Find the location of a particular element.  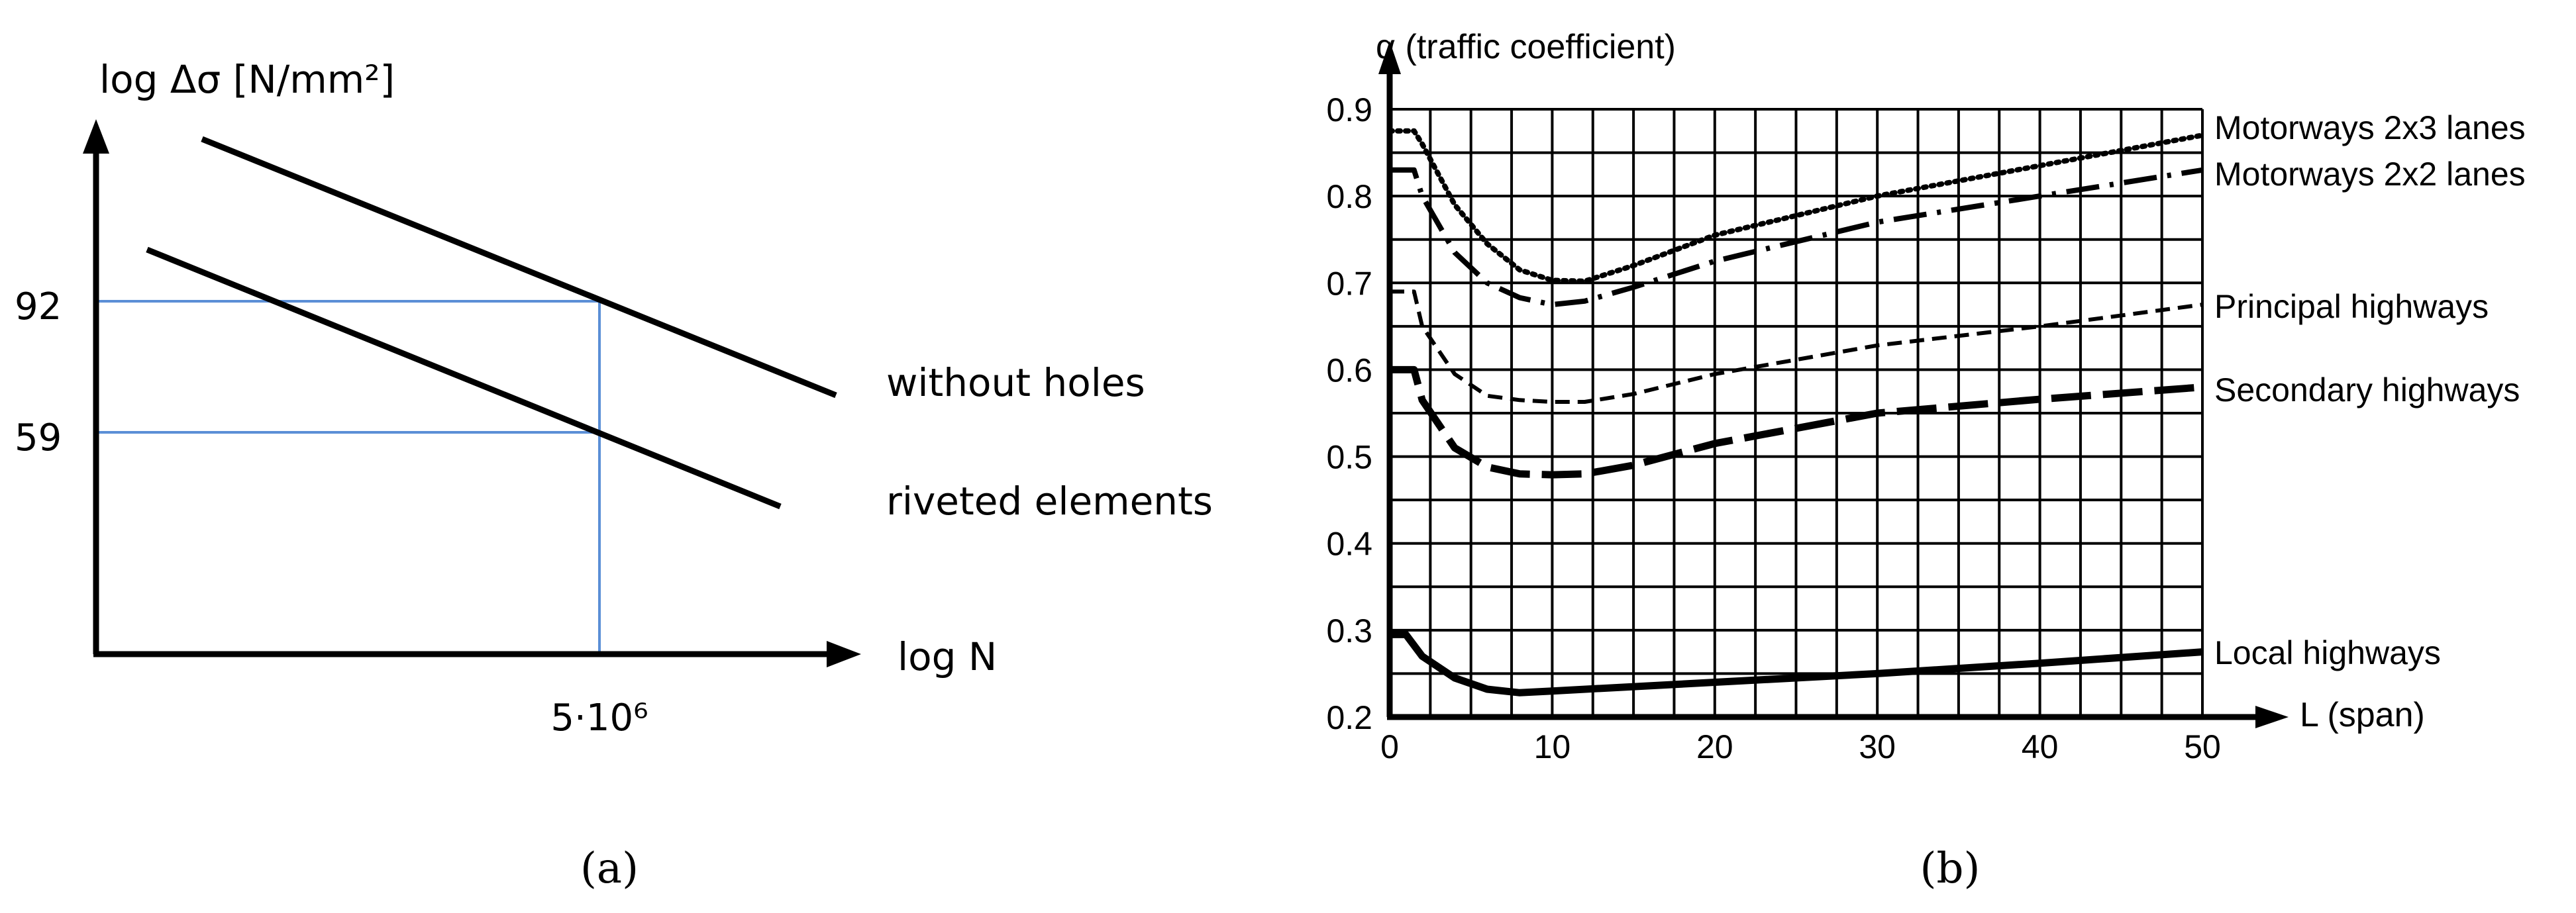

y-tick-label: 0.7 is located at coordinates (1349, 283).